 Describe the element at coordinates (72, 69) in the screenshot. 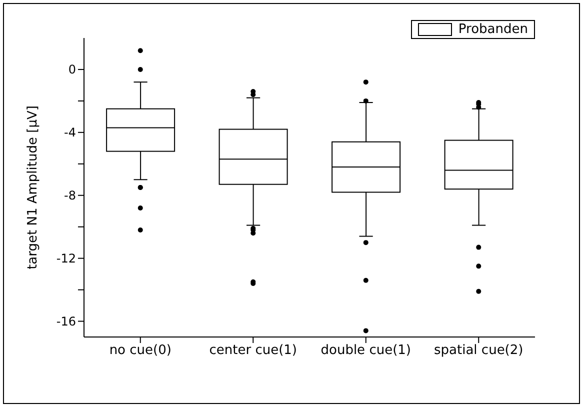

I see `y-tick-label: 0` at that location.